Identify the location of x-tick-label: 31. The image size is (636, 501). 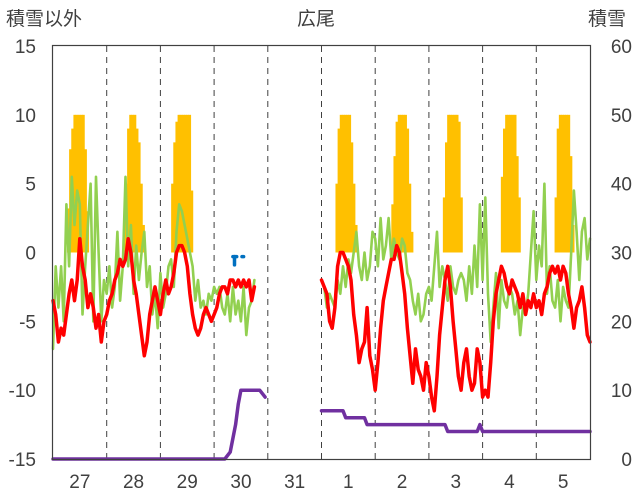
(294, 482).